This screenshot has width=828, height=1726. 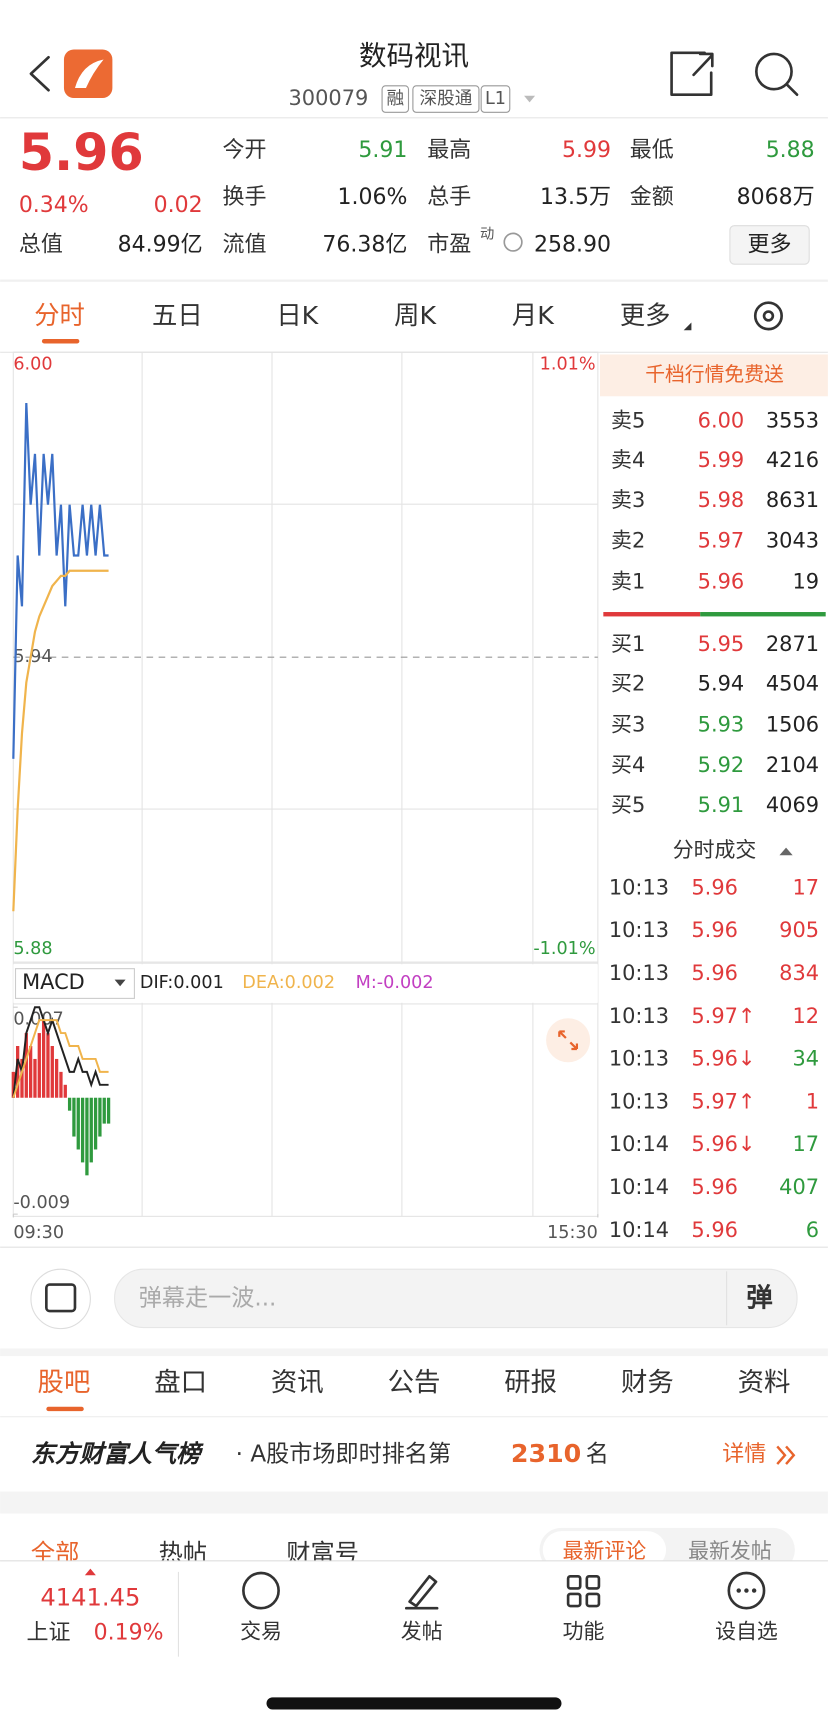 What do you see at coordinates (730, 1551) in the screenshot?
I see `sort-tab: 最新发帖` at bounding box center [730, 1551].